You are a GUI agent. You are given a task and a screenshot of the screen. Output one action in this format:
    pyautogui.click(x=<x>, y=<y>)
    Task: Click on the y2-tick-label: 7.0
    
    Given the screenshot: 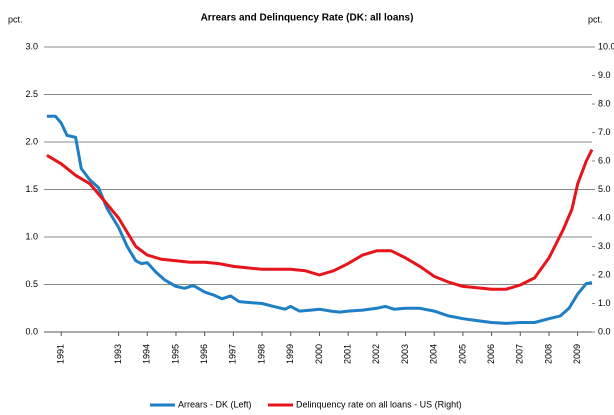 What is the action you would take?
    pyautogui.click(x=604, y=132)
    